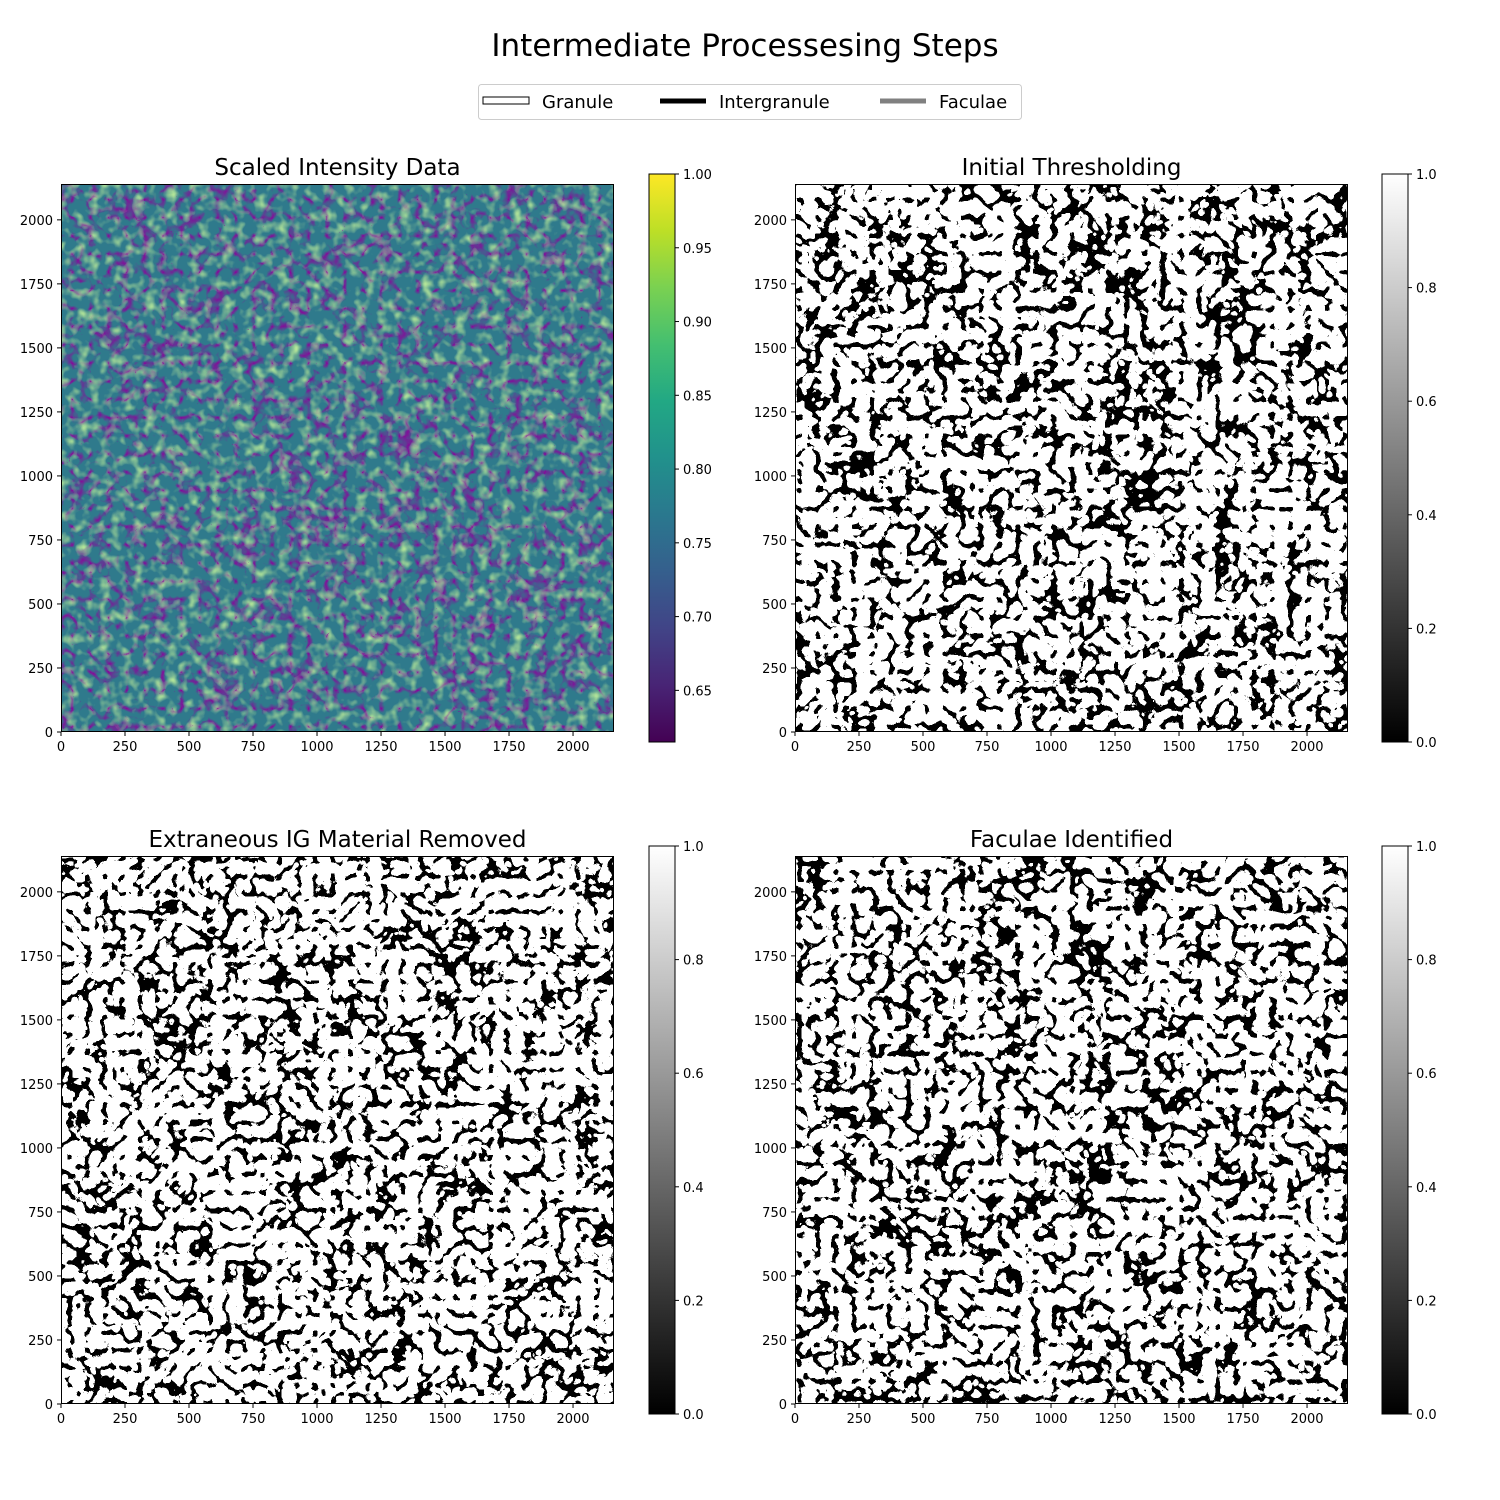 The image size is (1500, 1500). Describe the element at coordinates (697, 249) in the screenshot. I see `colorbar-tick-label: 0.95` at that location.